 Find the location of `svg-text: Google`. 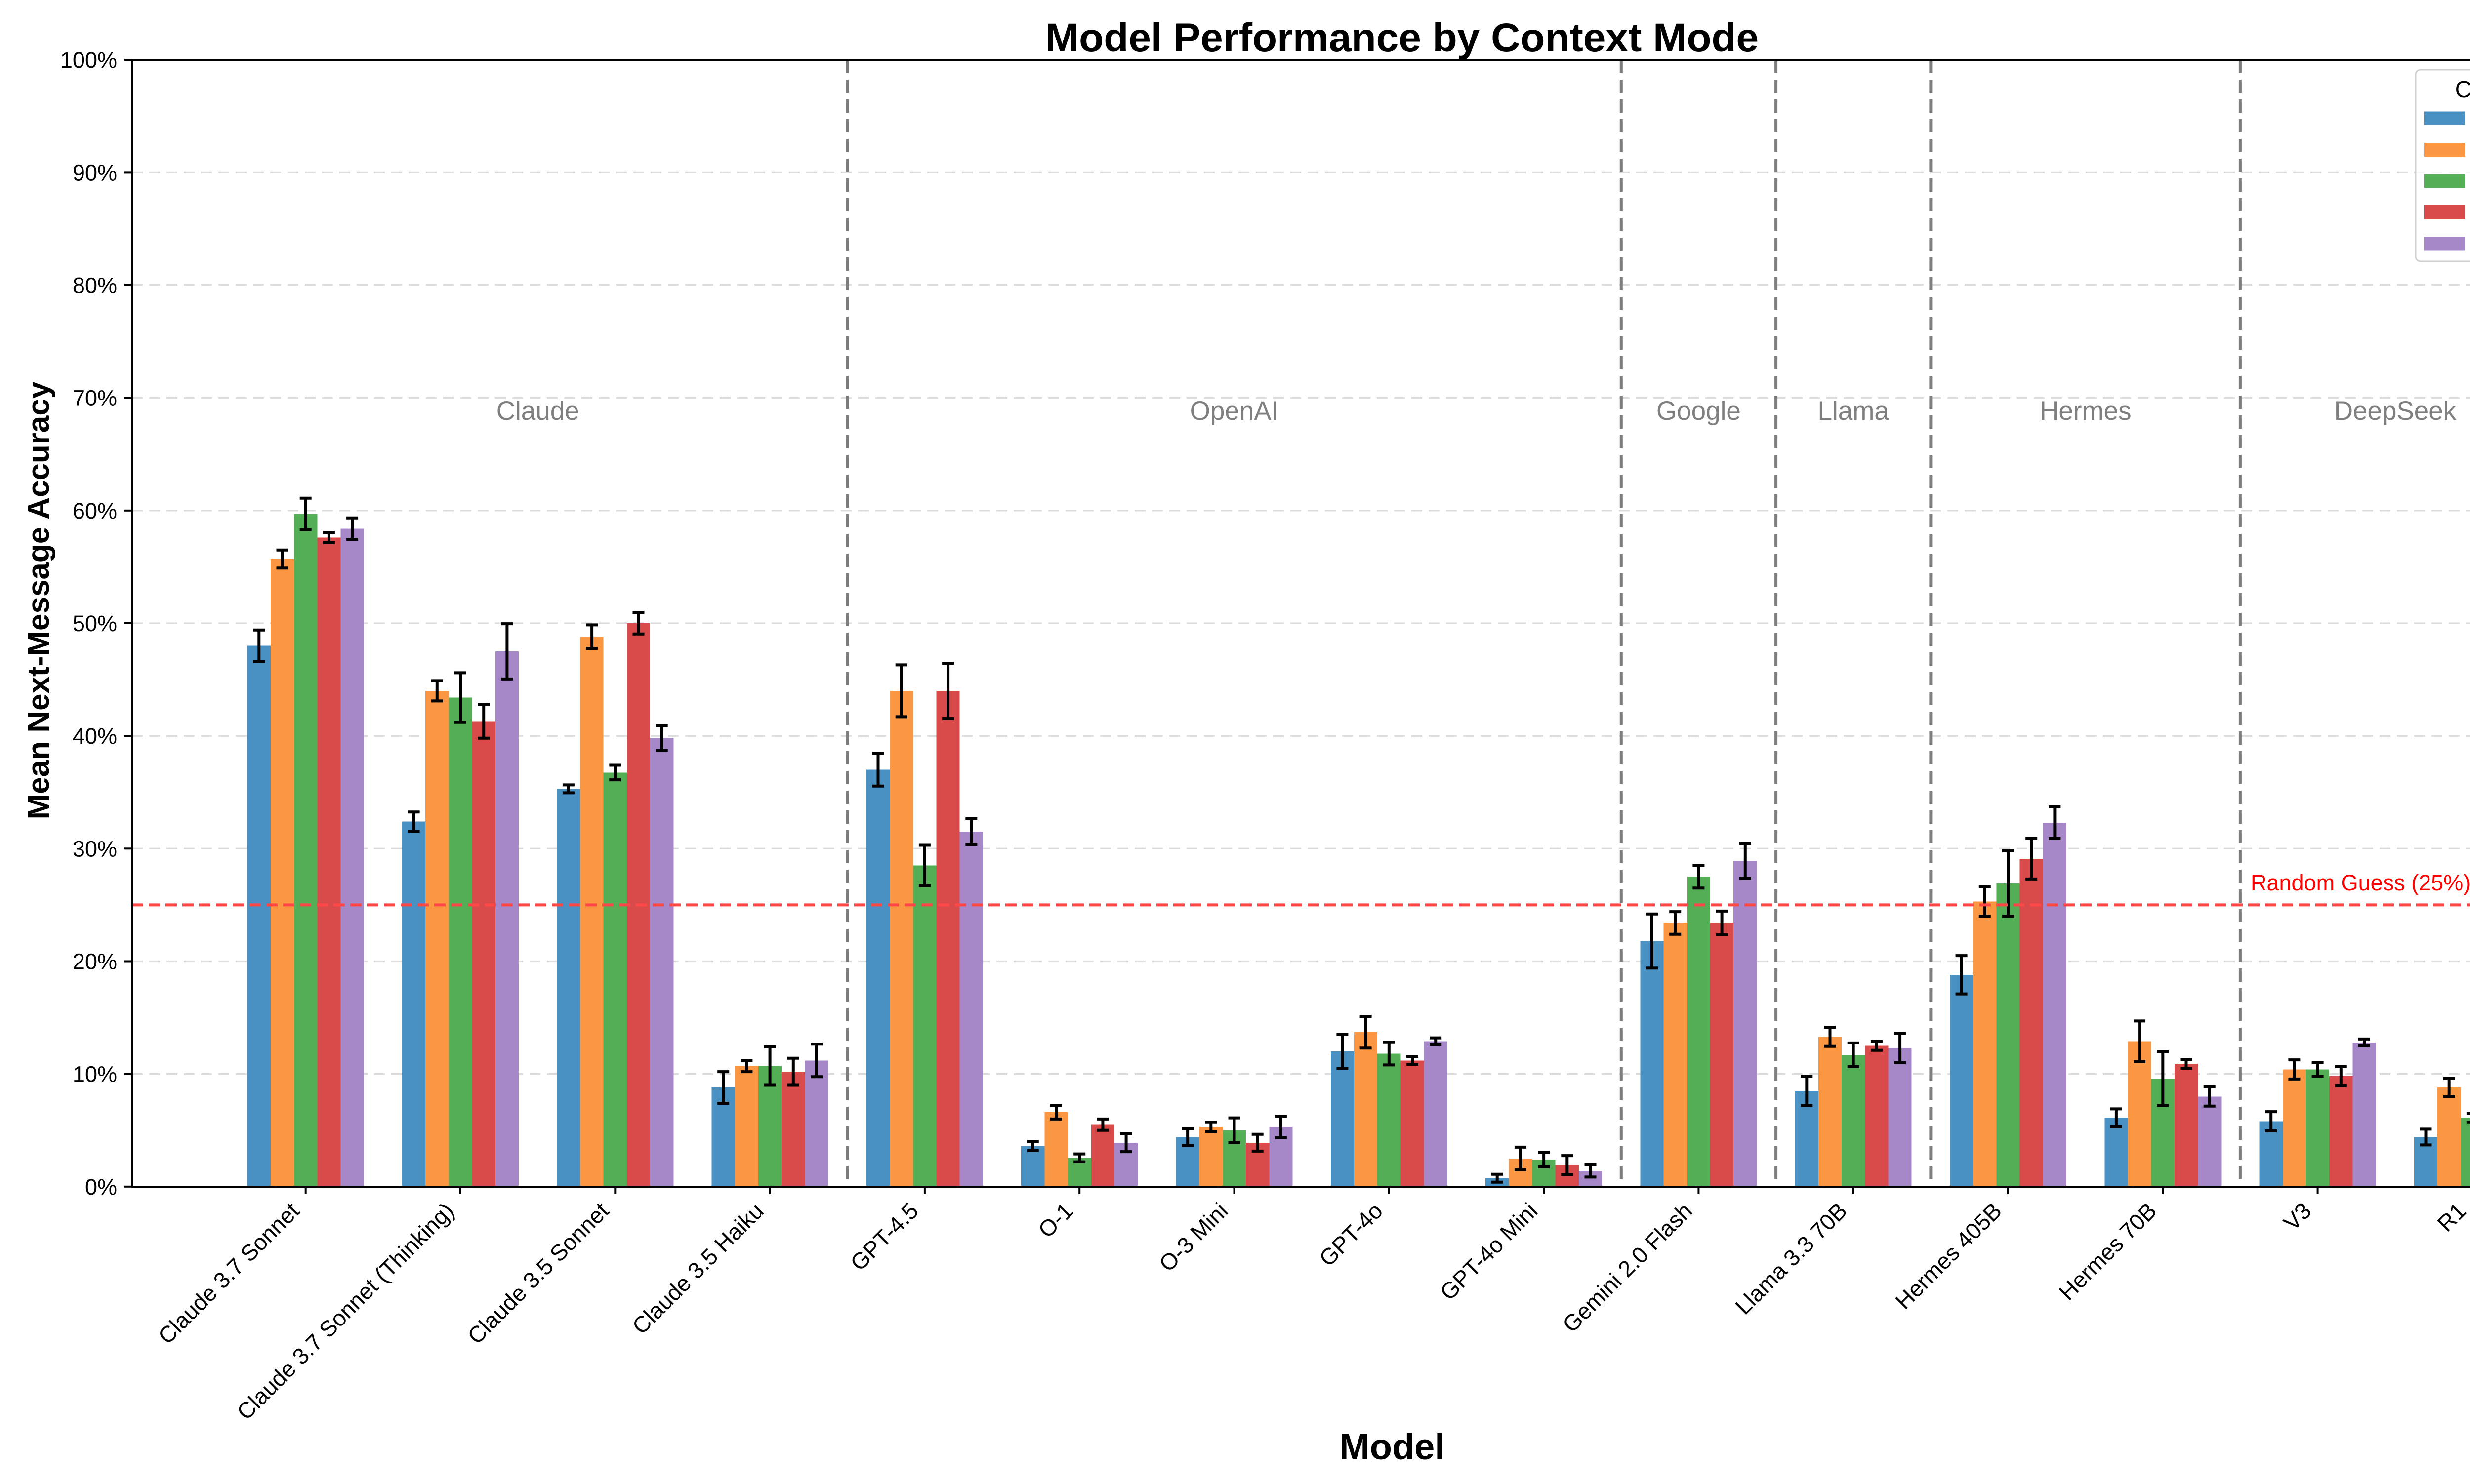

svg-text: Google is located at coordinates (1698, 411).